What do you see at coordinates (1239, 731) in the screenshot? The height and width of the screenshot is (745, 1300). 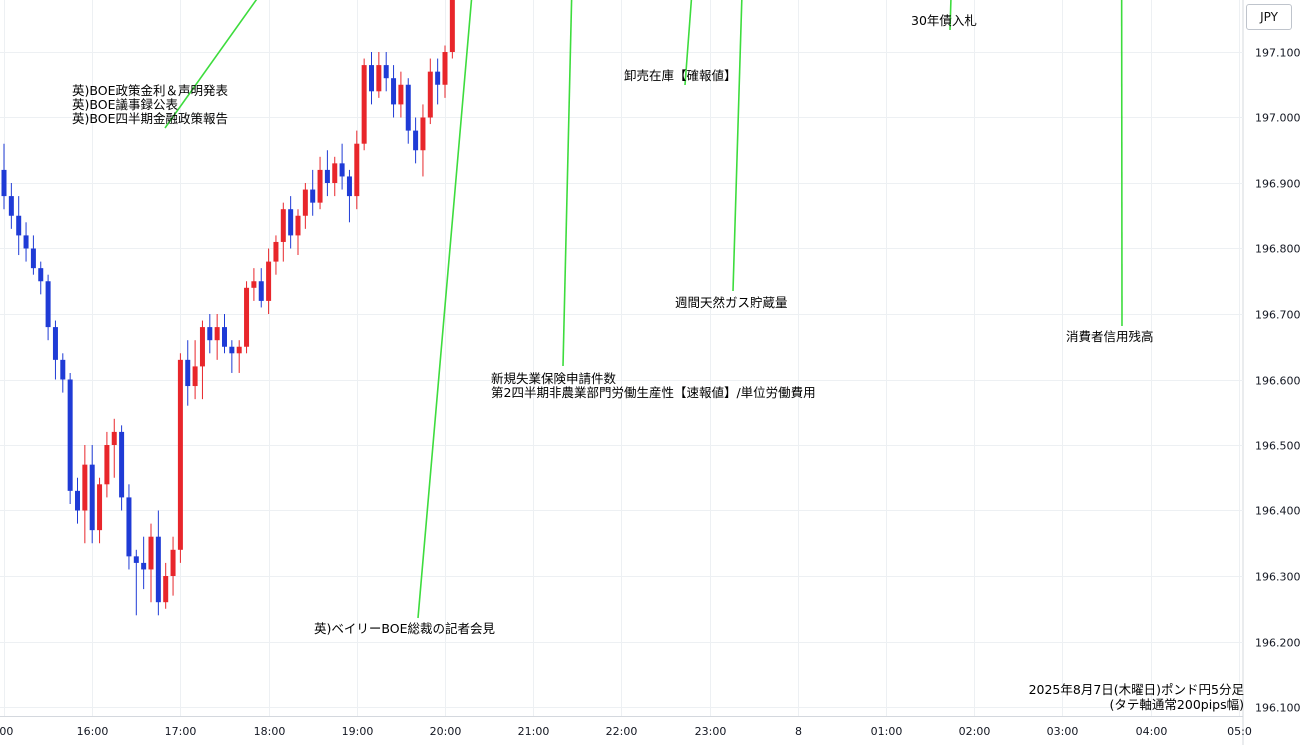 I see `x-tick-label: 05:0` at bounding box center [1239, 731].